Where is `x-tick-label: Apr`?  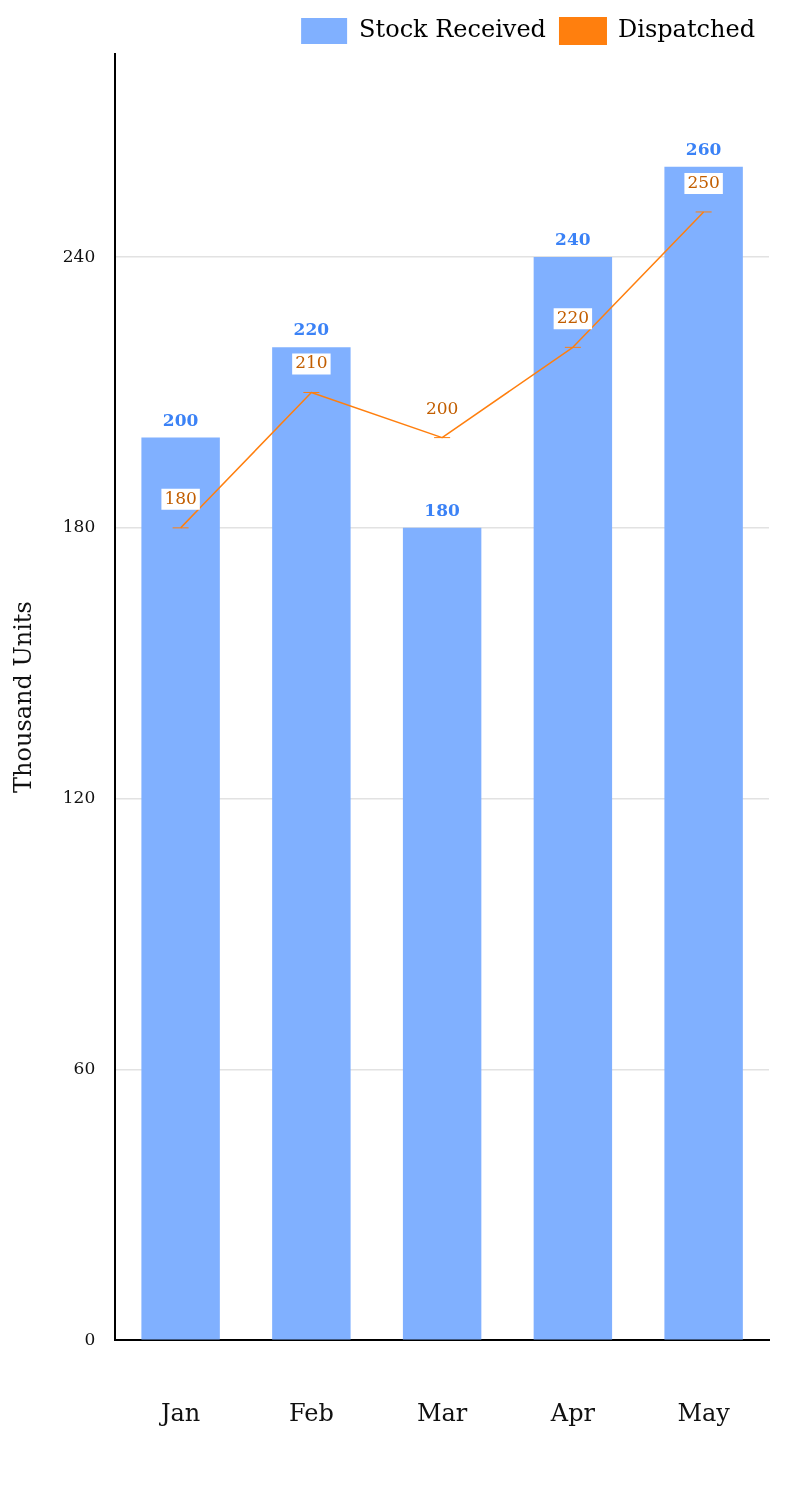 x-tick-label: Apr is located at coordinates (572, 1412).